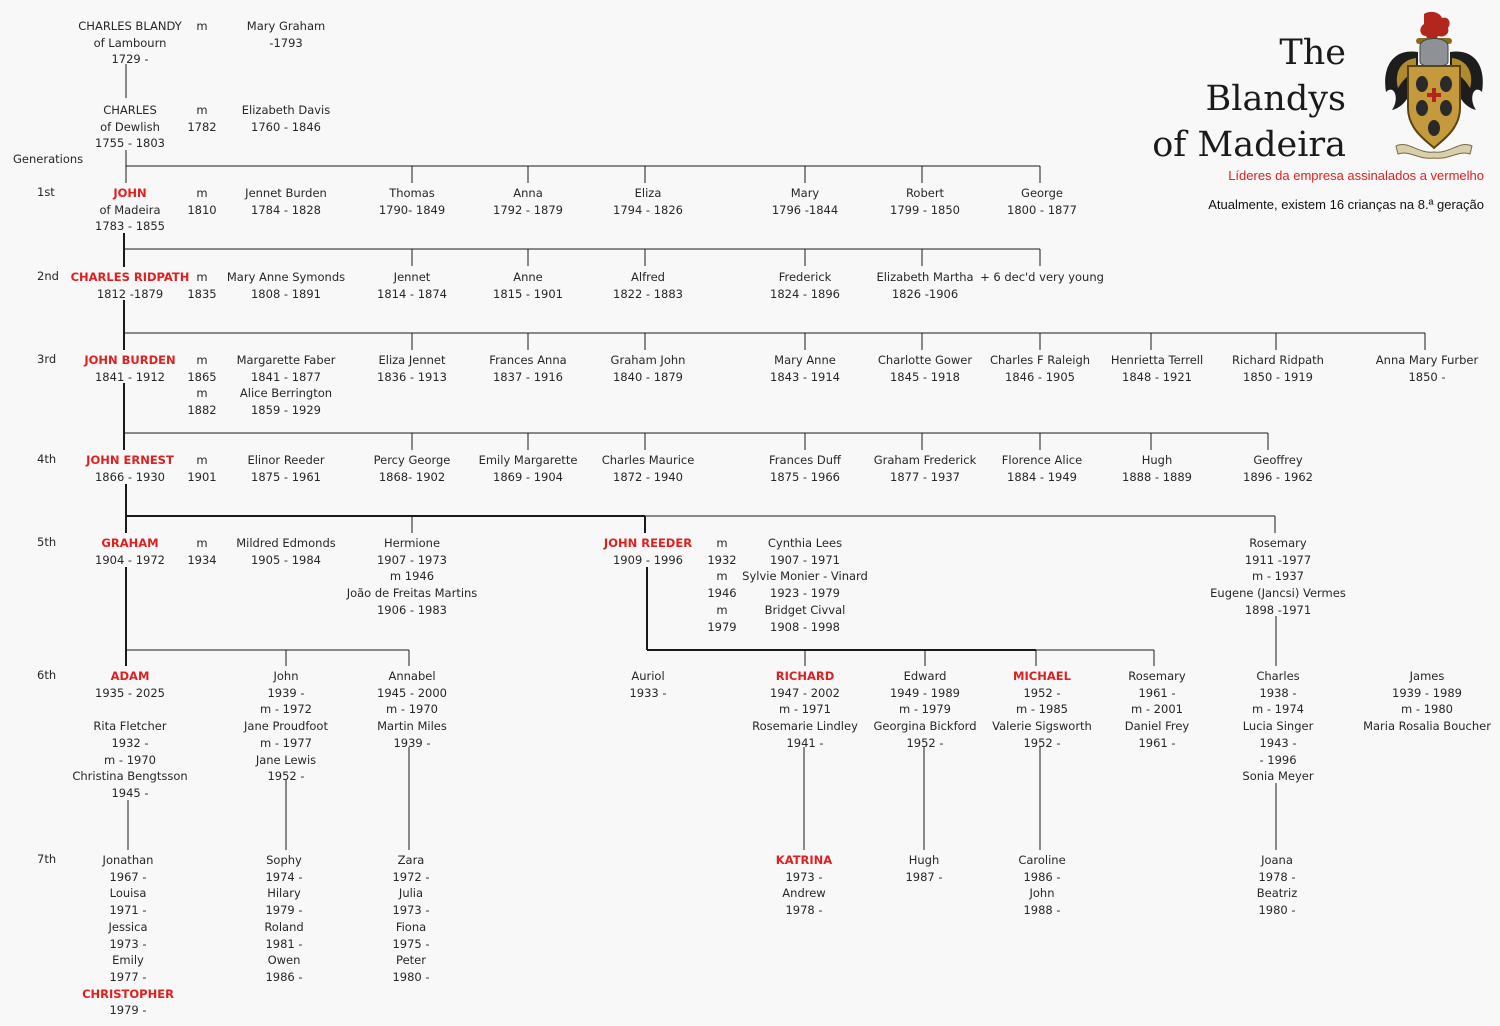  I want to click on leader-name: CHRISTOPHER, so click(128, 993).